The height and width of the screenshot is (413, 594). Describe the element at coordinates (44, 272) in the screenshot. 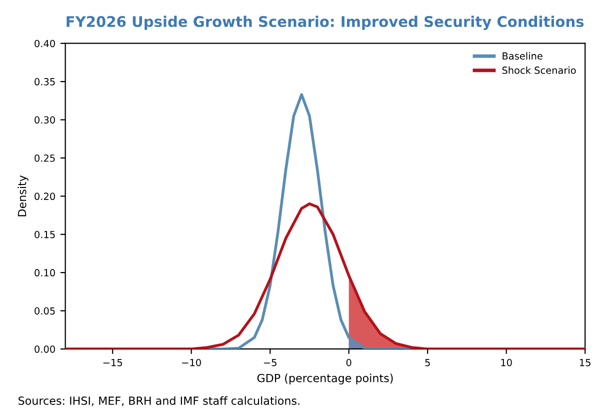

I see `y-tick-label: 0.10` at that location.